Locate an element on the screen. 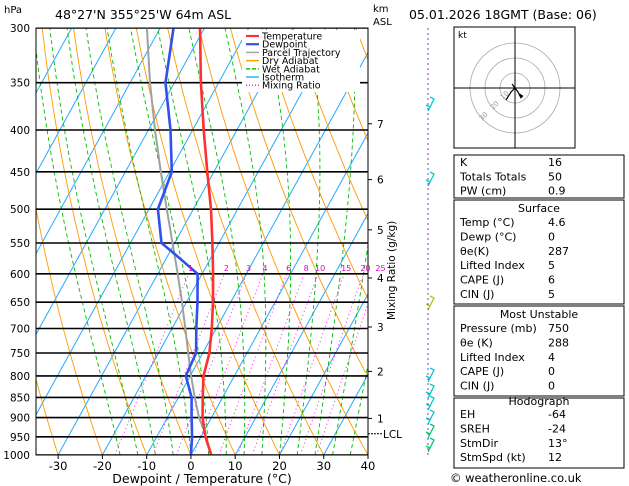 Image resolution: width=629 pixels, height=486 pixels. pressure-tick-label: 350 is located at coordinates (20, 84).